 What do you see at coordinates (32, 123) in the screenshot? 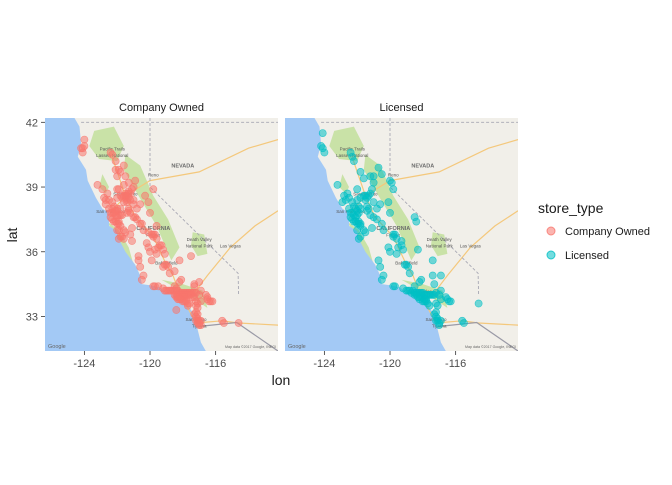
I see `y-tick-label: 42` at bounding box center [32, 123].